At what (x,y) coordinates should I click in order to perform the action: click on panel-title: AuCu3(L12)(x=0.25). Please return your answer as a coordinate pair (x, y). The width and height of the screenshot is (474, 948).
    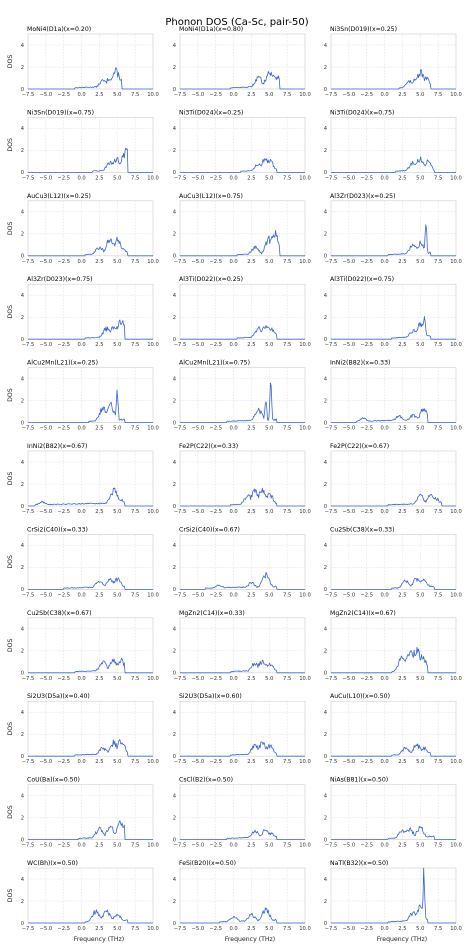
    Looking at the image, I should click on (59, 196).